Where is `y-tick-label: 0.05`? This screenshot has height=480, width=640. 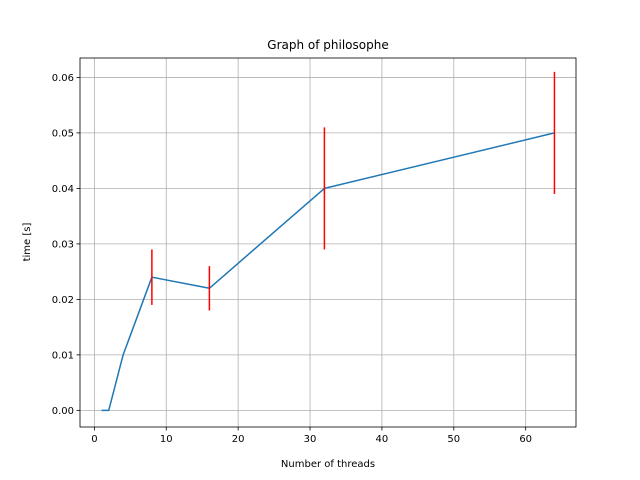
y-tick-label: 0.05 is located at coordinates (63, 133).